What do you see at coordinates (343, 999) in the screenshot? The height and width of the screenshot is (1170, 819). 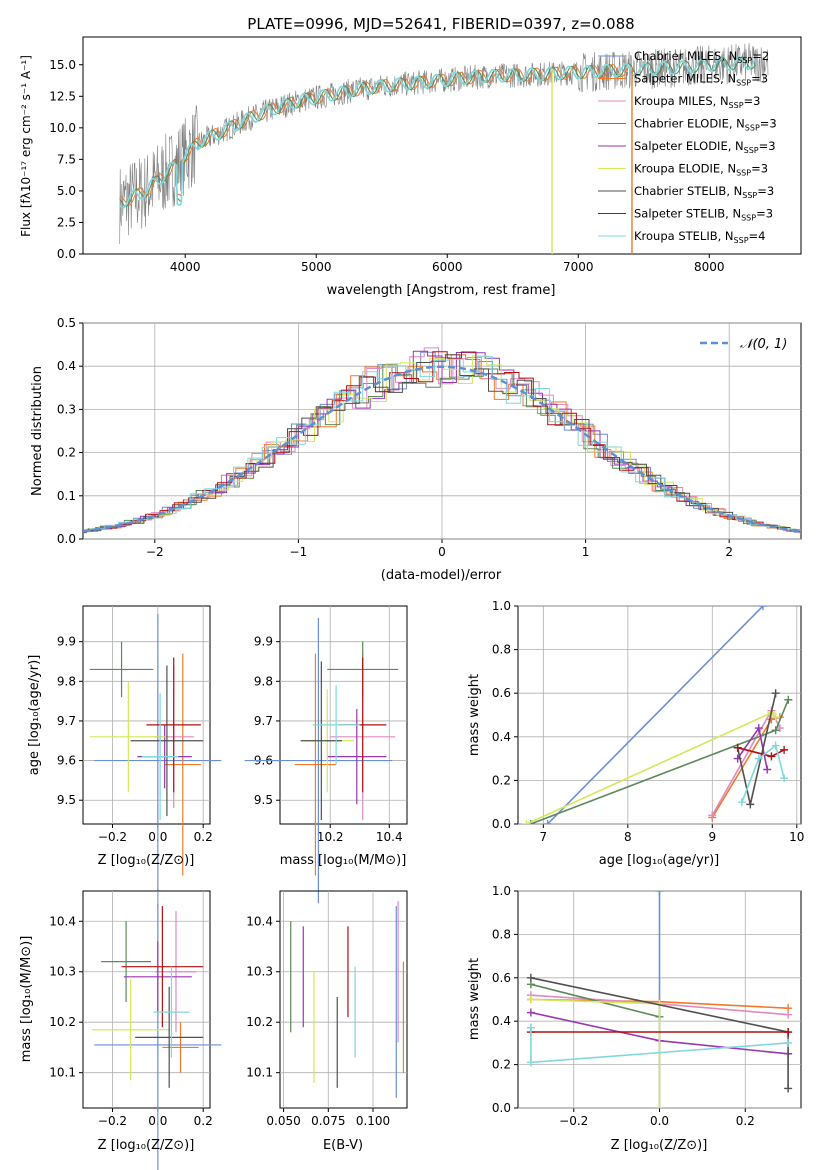 I see `mass-ebv-frame` at bounding box center [343, 999].